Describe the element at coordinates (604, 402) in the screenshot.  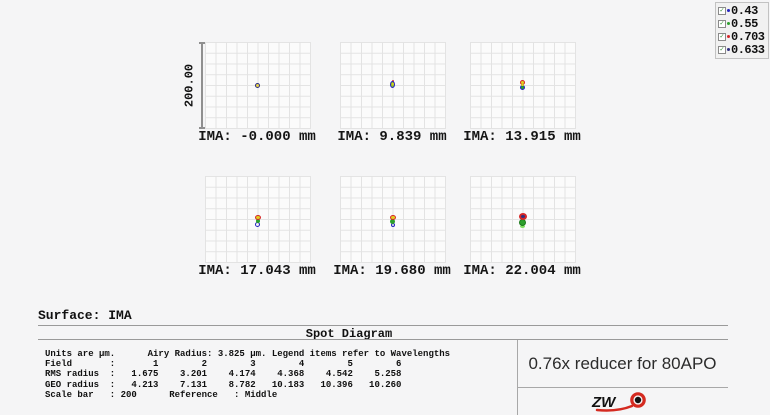
I see `svg-text: ZW` at that location.